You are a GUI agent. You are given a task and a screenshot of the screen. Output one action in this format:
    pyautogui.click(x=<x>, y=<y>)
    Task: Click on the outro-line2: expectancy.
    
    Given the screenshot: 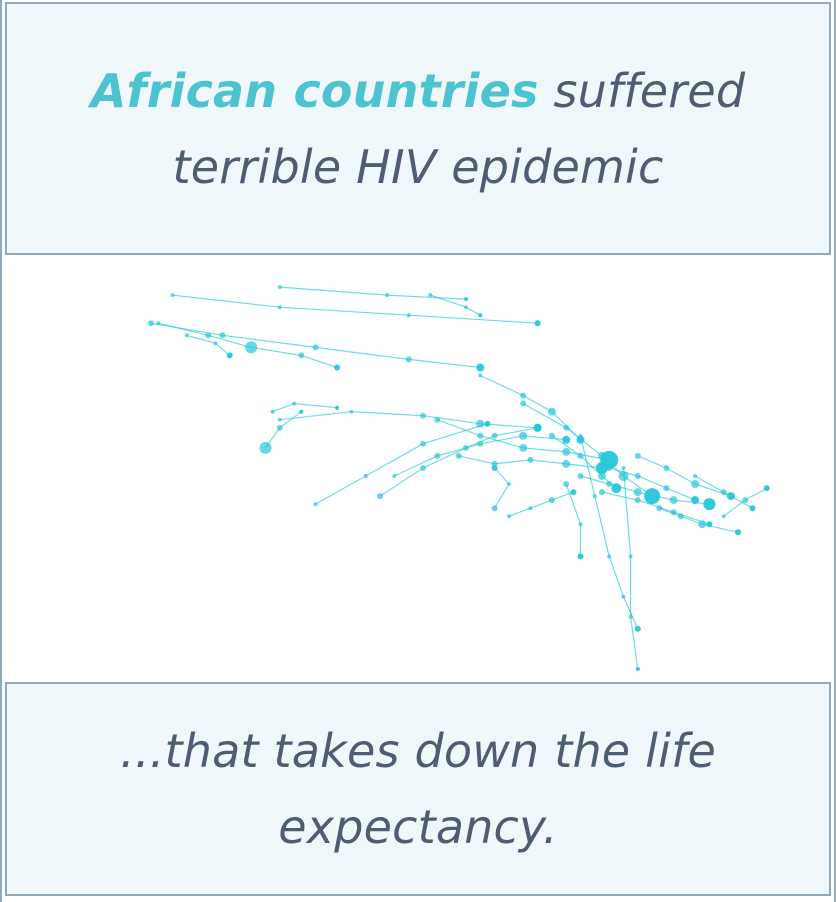 What is the action you would take?
    pyautogui.click(x=418, y=827)
    